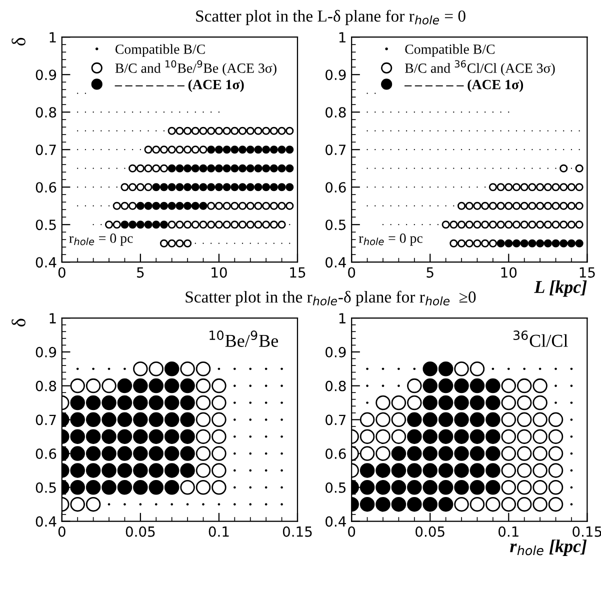 Image resolution: width=601 pixels, height=589 pixels. Describe the element at coordinates (480, 68) in the screenshot. I see `legend-label: B/C and $^{36}$Cl/Cl (ACE 3σ)` at that location.